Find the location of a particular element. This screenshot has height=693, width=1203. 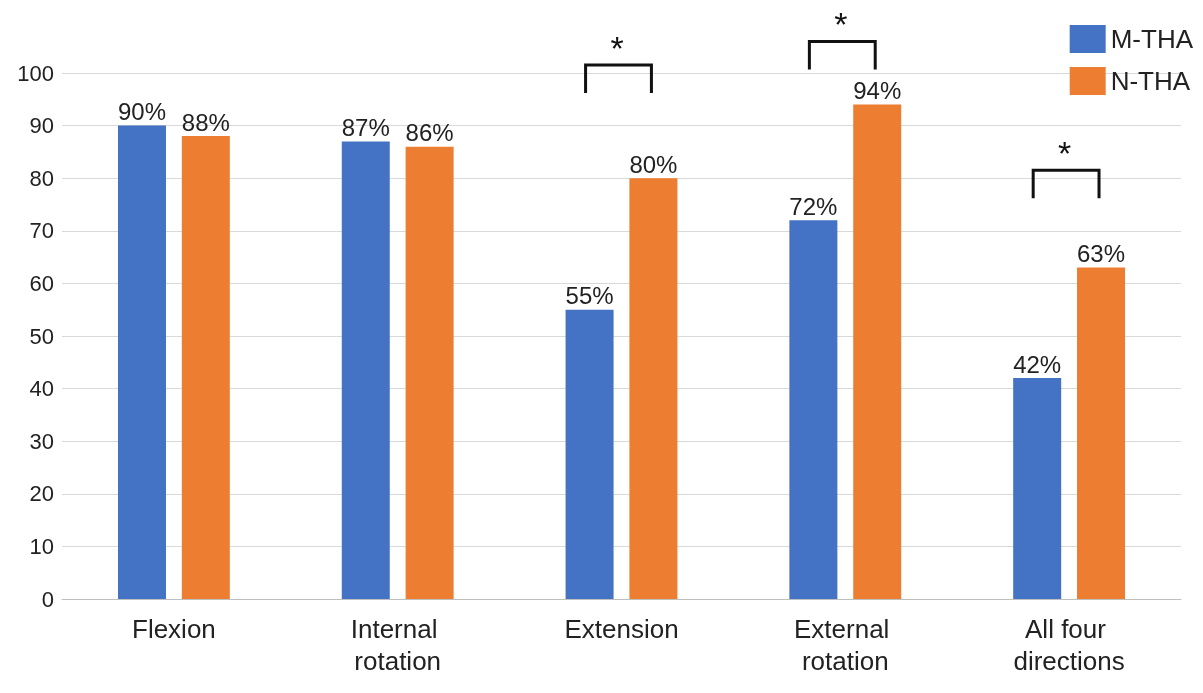

x-tick-label: Internal rotation is located at coordinates (397, 645).